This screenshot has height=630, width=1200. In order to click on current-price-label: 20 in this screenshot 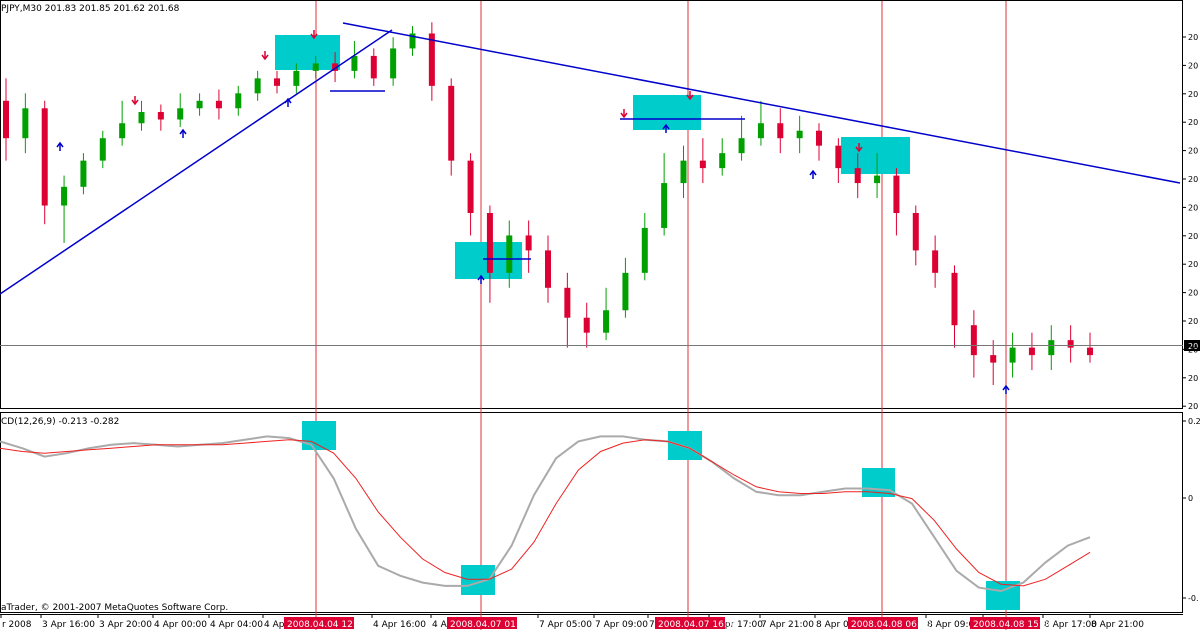, I will do `click(1193, 346)`.